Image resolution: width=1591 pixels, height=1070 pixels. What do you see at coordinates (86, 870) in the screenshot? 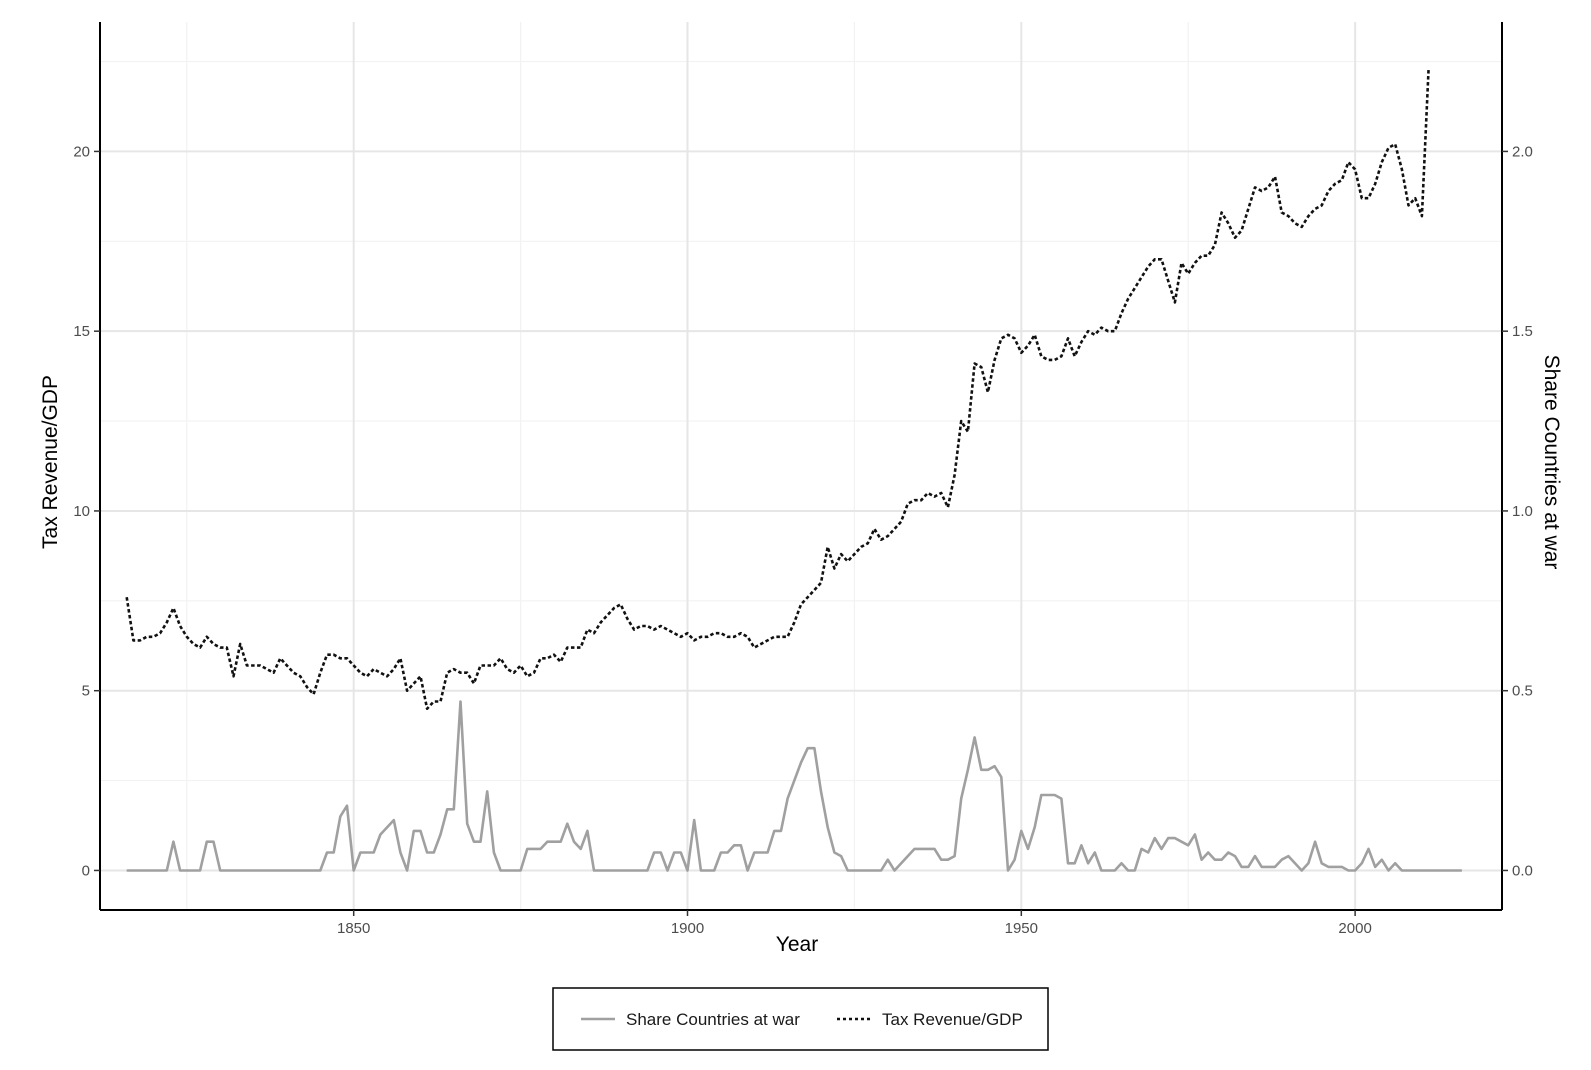
I see `y-left-tick-label: 0` at bounding box center [86, 870].